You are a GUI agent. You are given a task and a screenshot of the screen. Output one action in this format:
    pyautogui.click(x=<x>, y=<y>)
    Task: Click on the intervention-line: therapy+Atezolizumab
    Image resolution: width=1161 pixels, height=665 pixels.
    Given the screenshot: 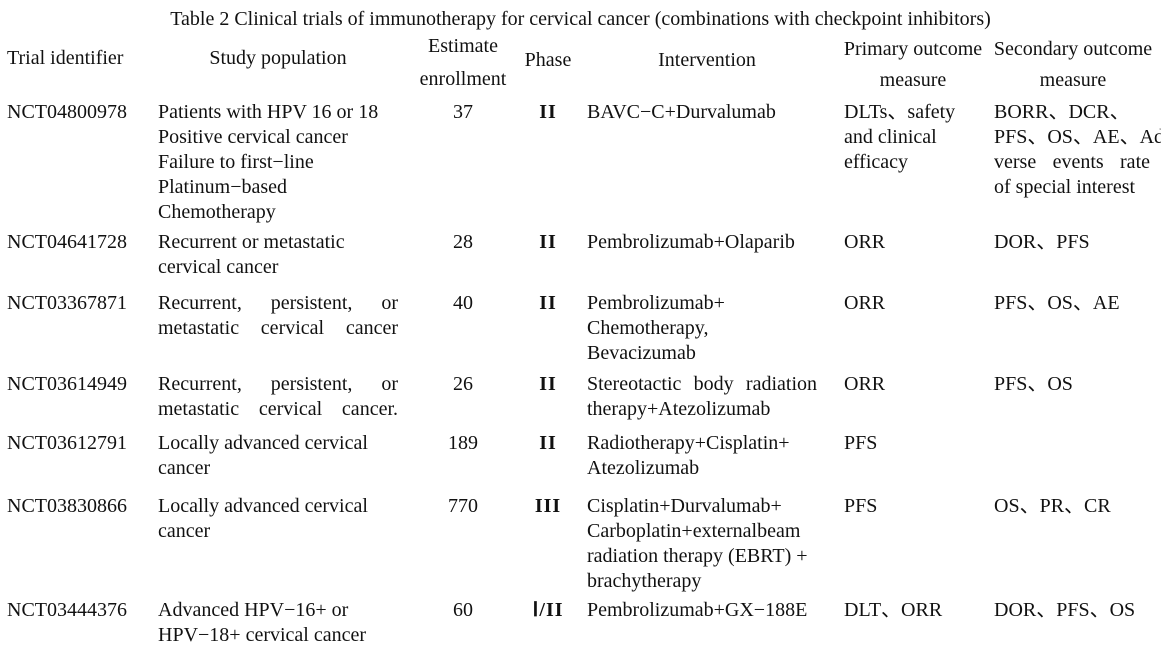 What is the action you would take?
    pyautogui.click(x=679, y=409)
    